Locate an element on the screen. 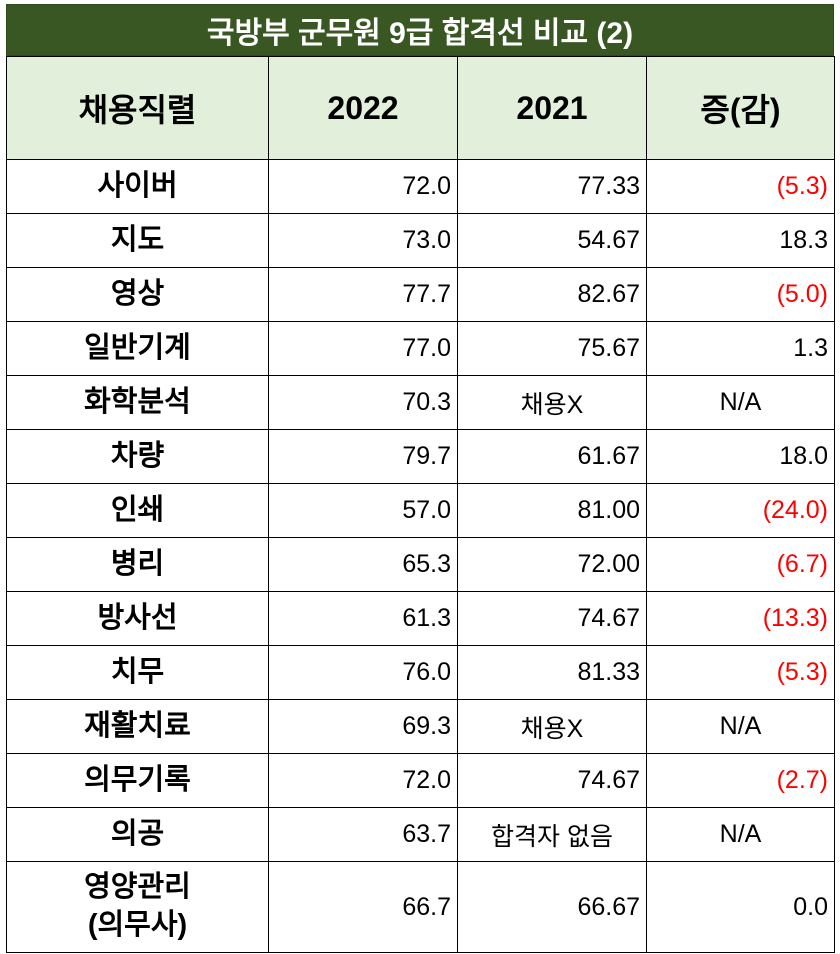  position-name-cell: 일반기계 is located at coordinates (137, 348).